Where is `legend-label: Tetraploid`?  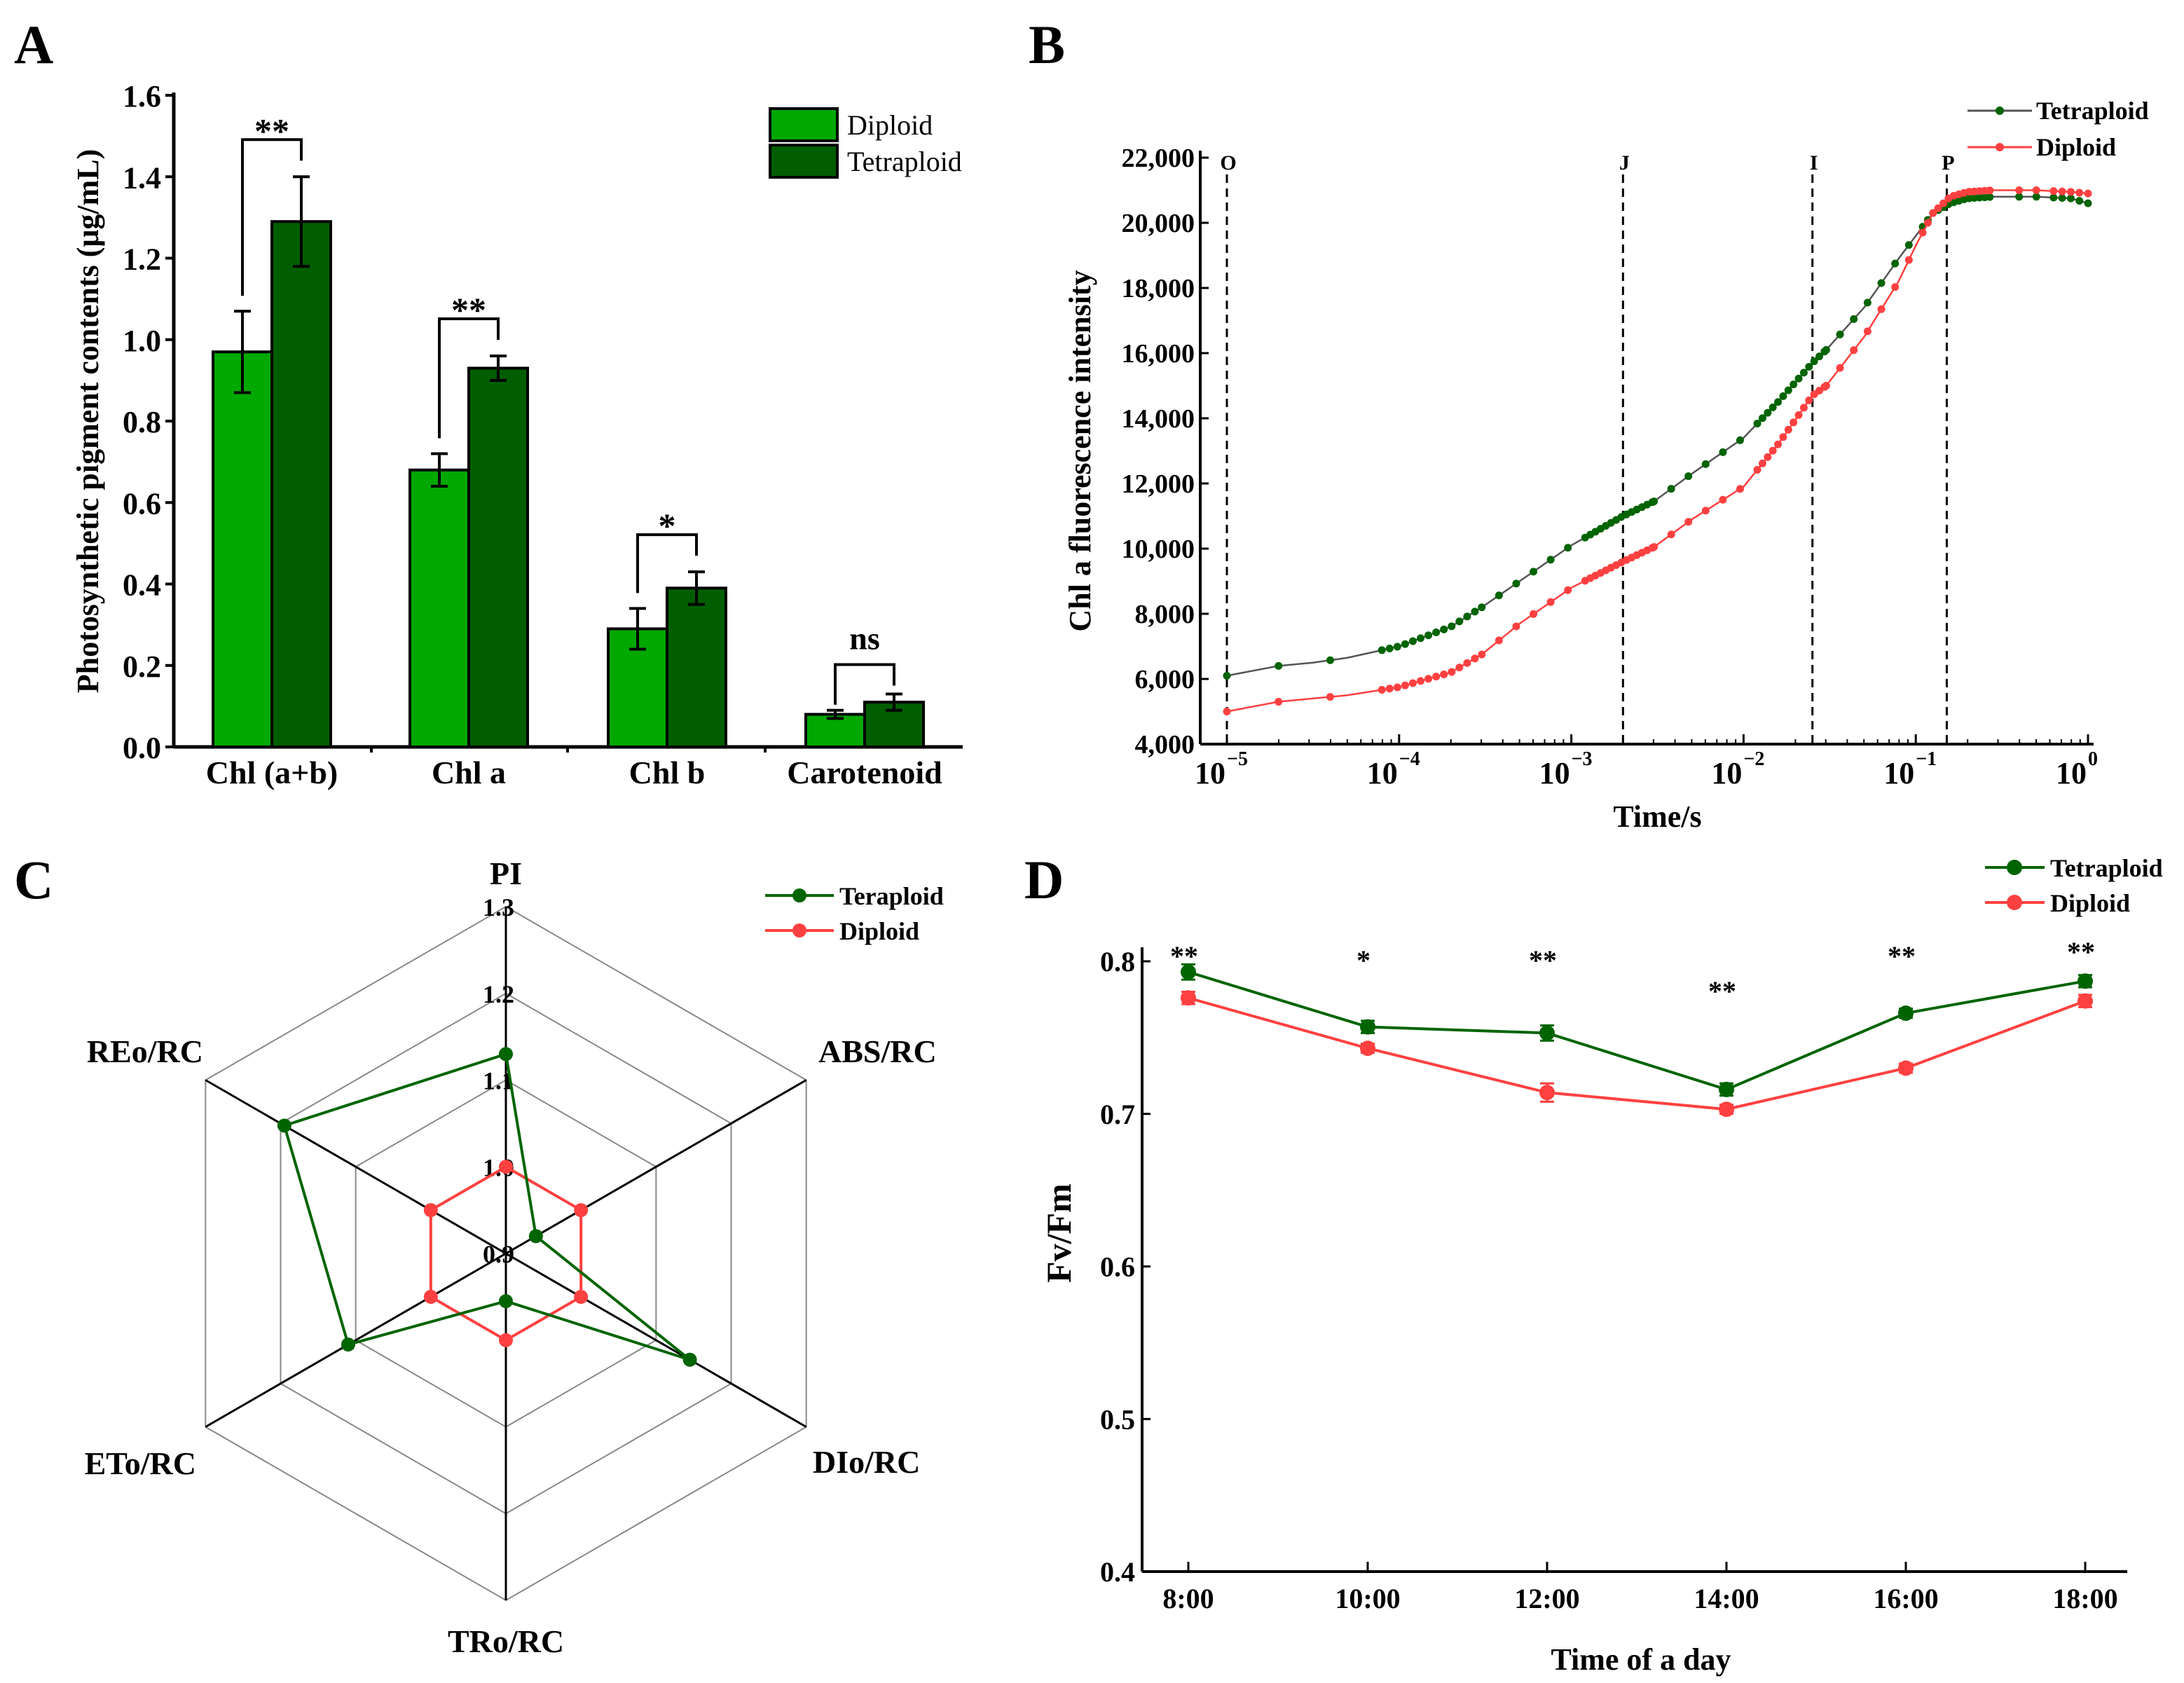 legend-label: Tetraploid is located at coordinates (904, 161).